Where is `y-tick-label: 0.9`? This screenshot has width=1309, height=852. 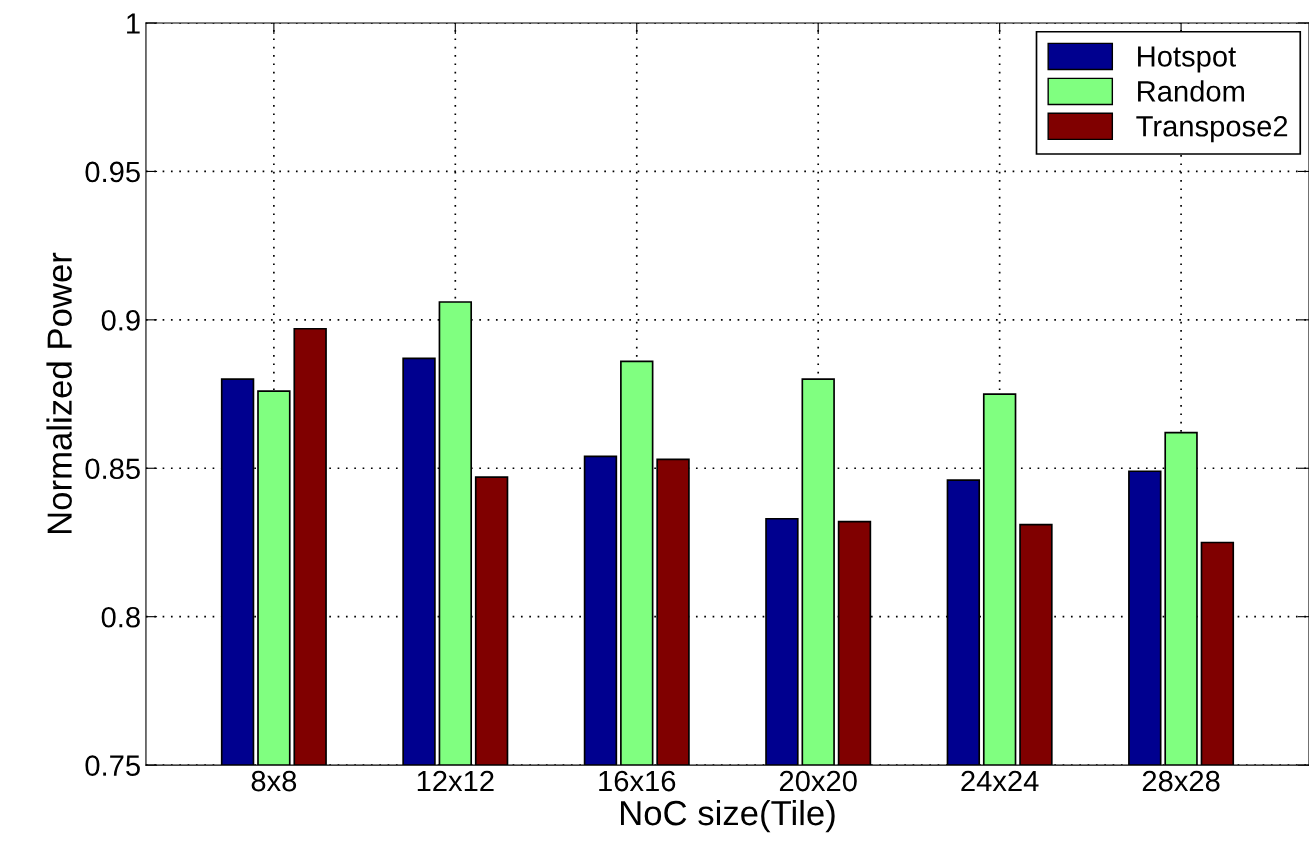
y-tick-label: 0.9 is located at coordinates (120, 320).